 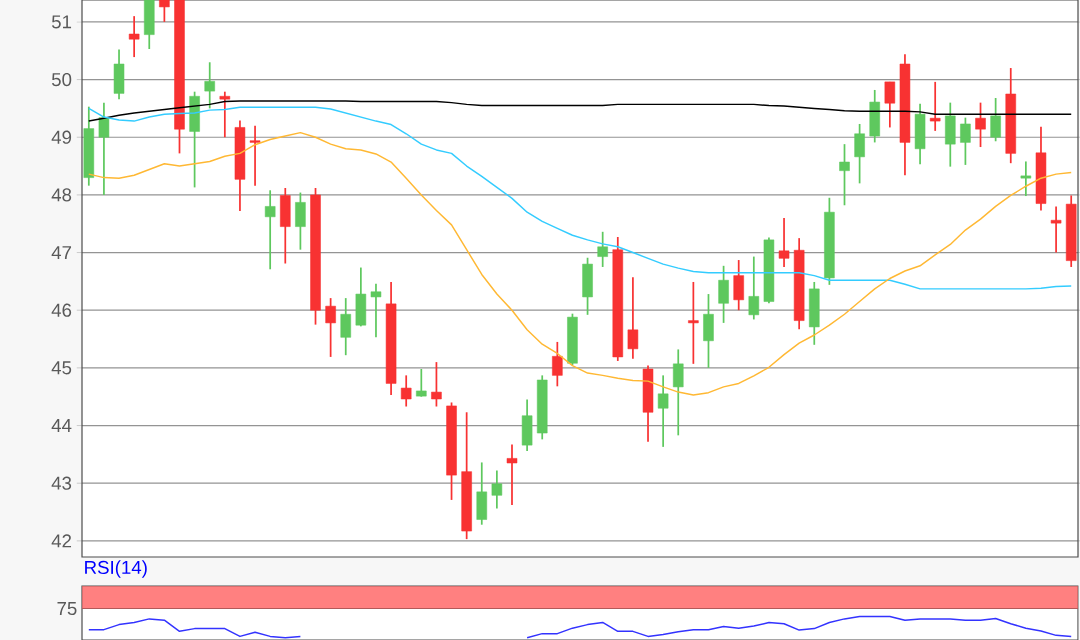 What do you see at coordinates (61, 22) in the screenshot?
I see `y-tick-label: 51` at bounding box center [61, 22].